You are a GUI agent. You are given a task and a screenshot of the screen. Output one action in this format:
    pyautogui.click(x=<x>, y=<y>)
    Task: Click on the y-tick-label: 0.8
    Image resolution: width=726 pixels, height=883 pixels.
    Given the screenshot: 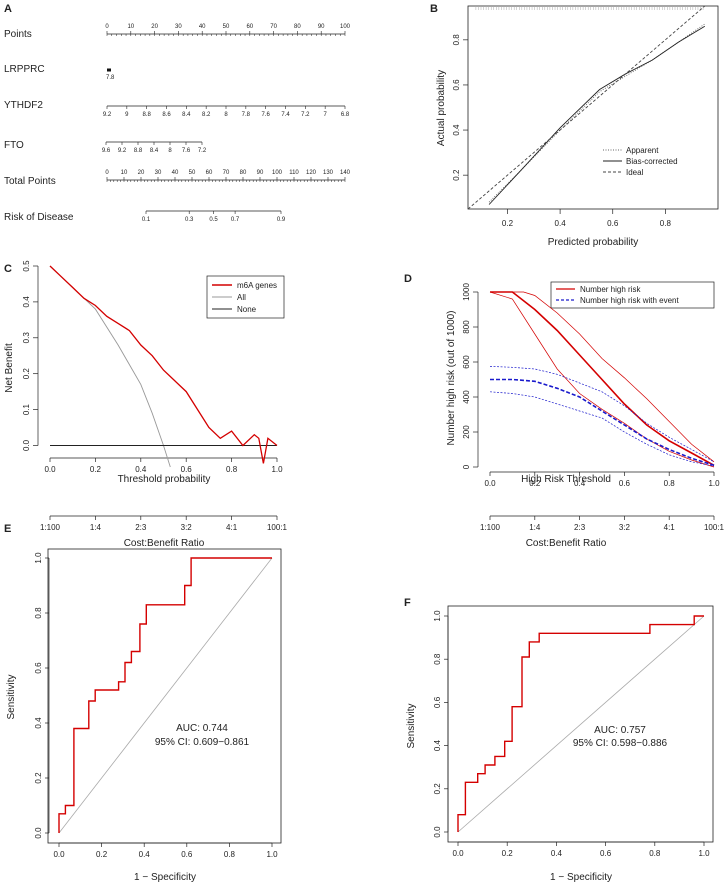 What is the action you would take?
    pyautogui.click(x=437, y=659)
    